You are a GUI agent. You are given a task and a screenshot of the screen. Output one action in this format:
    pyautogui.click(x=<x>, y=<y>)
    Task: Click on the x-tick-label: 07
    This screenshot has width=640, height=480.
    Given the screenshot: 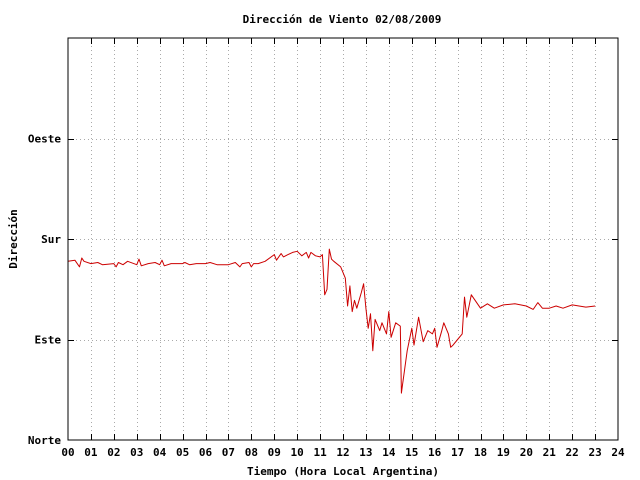 What is the action you would take?
    pyautogui.click(x=228, y=452)
    